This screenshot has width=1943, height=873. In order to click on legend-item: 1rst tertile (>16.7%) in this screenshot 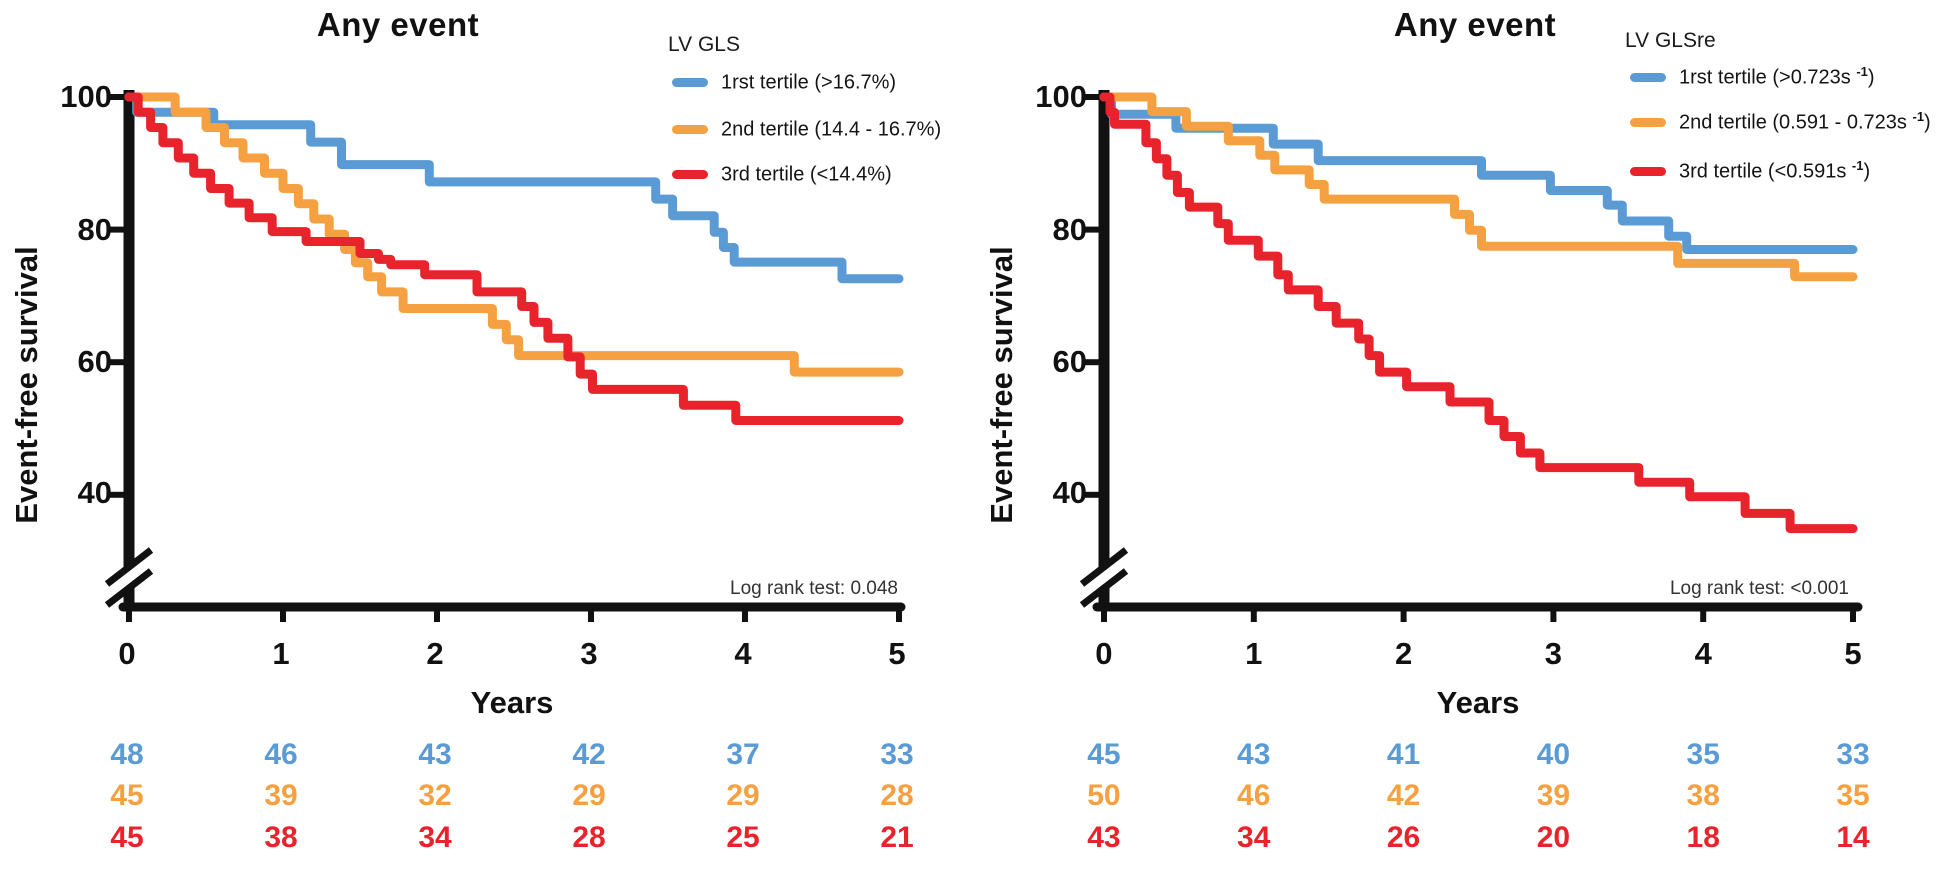, I will do `click(784, 82)`.